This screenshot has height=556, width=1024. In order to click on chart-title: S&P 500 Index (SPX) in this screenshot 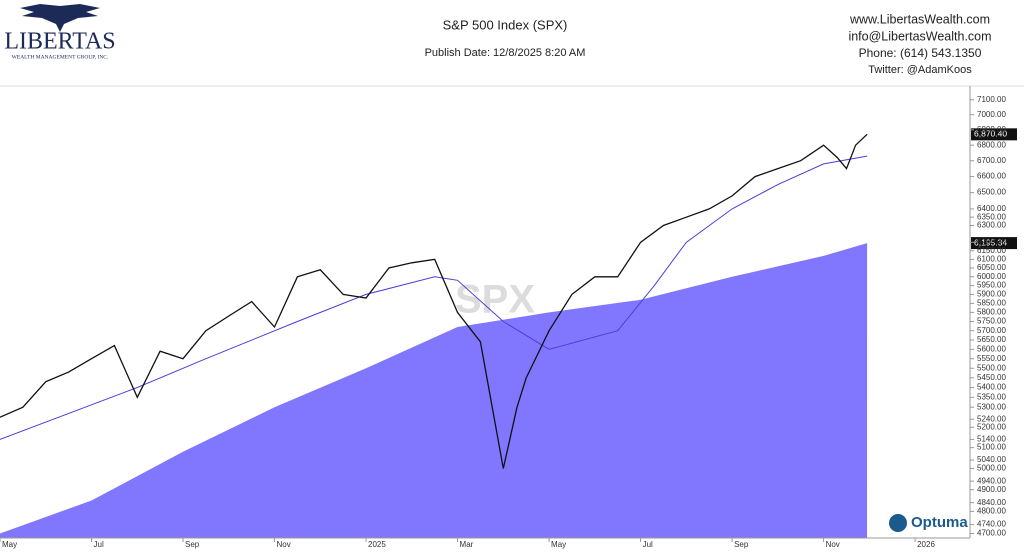, I will do `click(505, 24)`.